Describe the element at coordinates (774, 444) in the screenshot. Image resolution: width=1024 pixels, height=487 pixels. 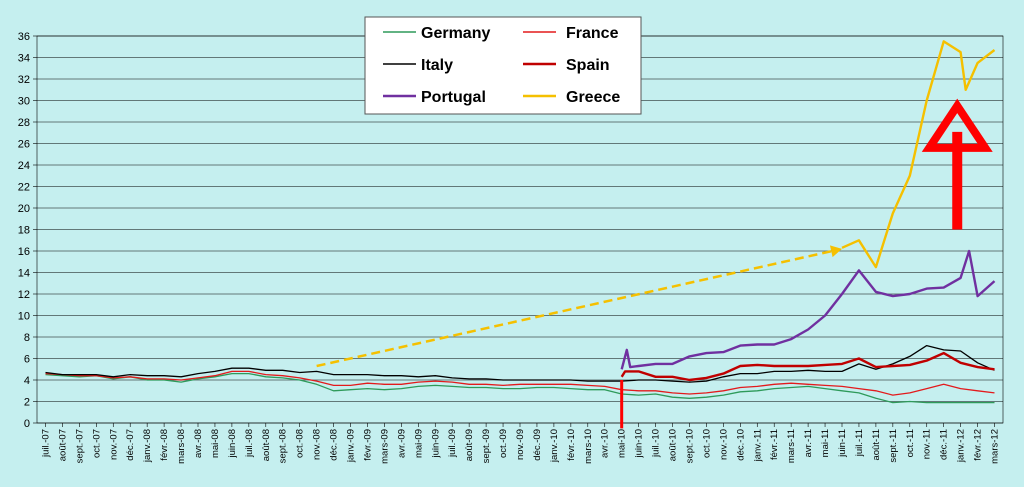
I see `x-tick-label-43: févr.-11` at that location.